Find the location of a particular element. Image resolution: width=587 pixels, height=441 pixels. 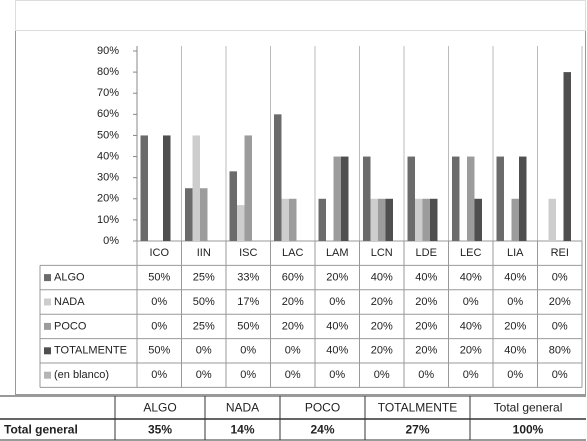

table-value: 27% is located at coordinates (417, 430).